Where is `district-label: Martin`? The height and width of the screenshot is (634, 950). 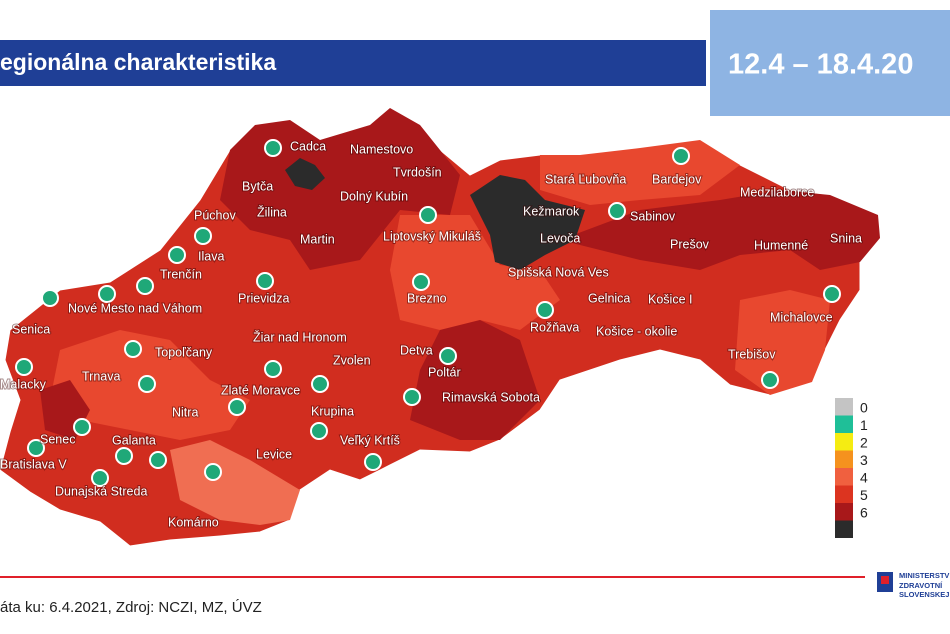 district-label: Martin is located at coordinates (317, 239).